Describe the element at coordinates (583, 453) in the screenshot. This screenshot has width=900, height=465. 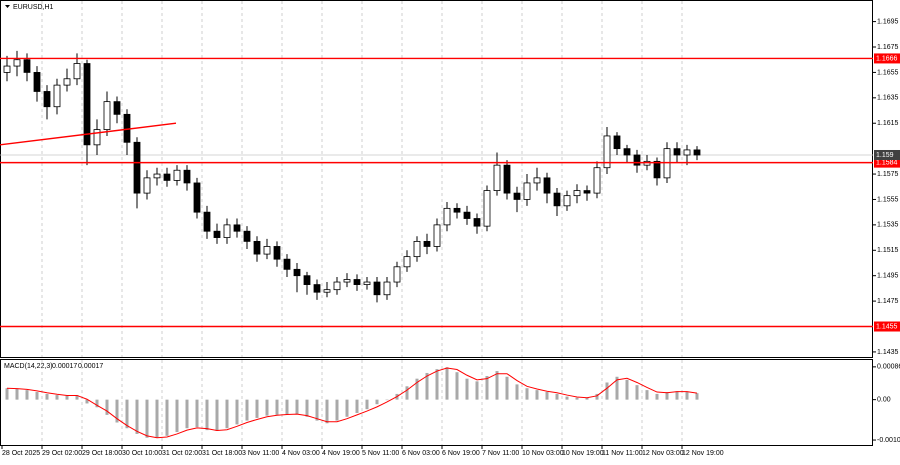
I see `x-tick-label: 10 Nov 19:00` at that location.